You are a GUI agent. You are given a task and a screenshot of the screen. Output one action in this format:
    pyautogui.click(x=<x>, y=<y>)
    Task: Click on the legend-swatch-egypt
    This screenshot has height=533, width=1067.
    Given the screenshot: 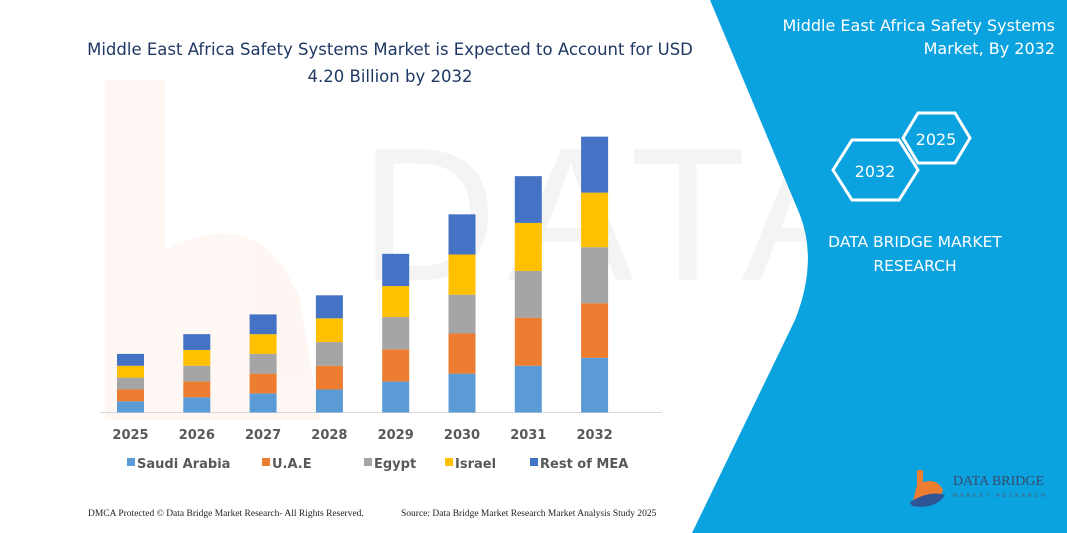 What is the action you would take?
    pyautogui.click(x=368, y=462)
    